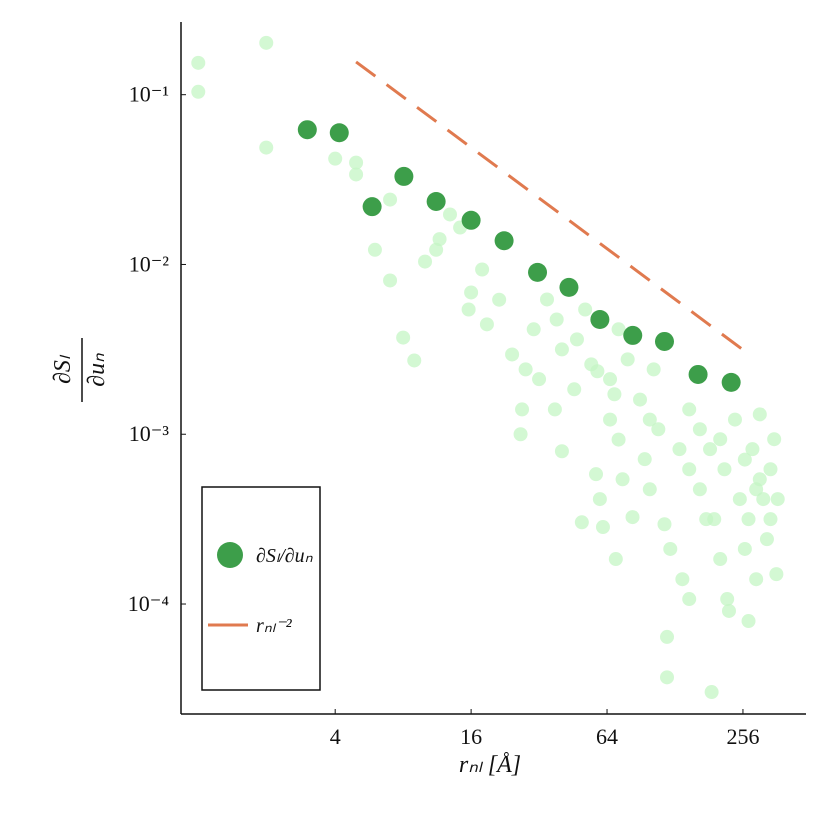 This screenshot has height=835, width=830. Describe the element at coordinates (97, 370) in the screenshot. I see `y-label-denominator: ∂uₙ` at that location.